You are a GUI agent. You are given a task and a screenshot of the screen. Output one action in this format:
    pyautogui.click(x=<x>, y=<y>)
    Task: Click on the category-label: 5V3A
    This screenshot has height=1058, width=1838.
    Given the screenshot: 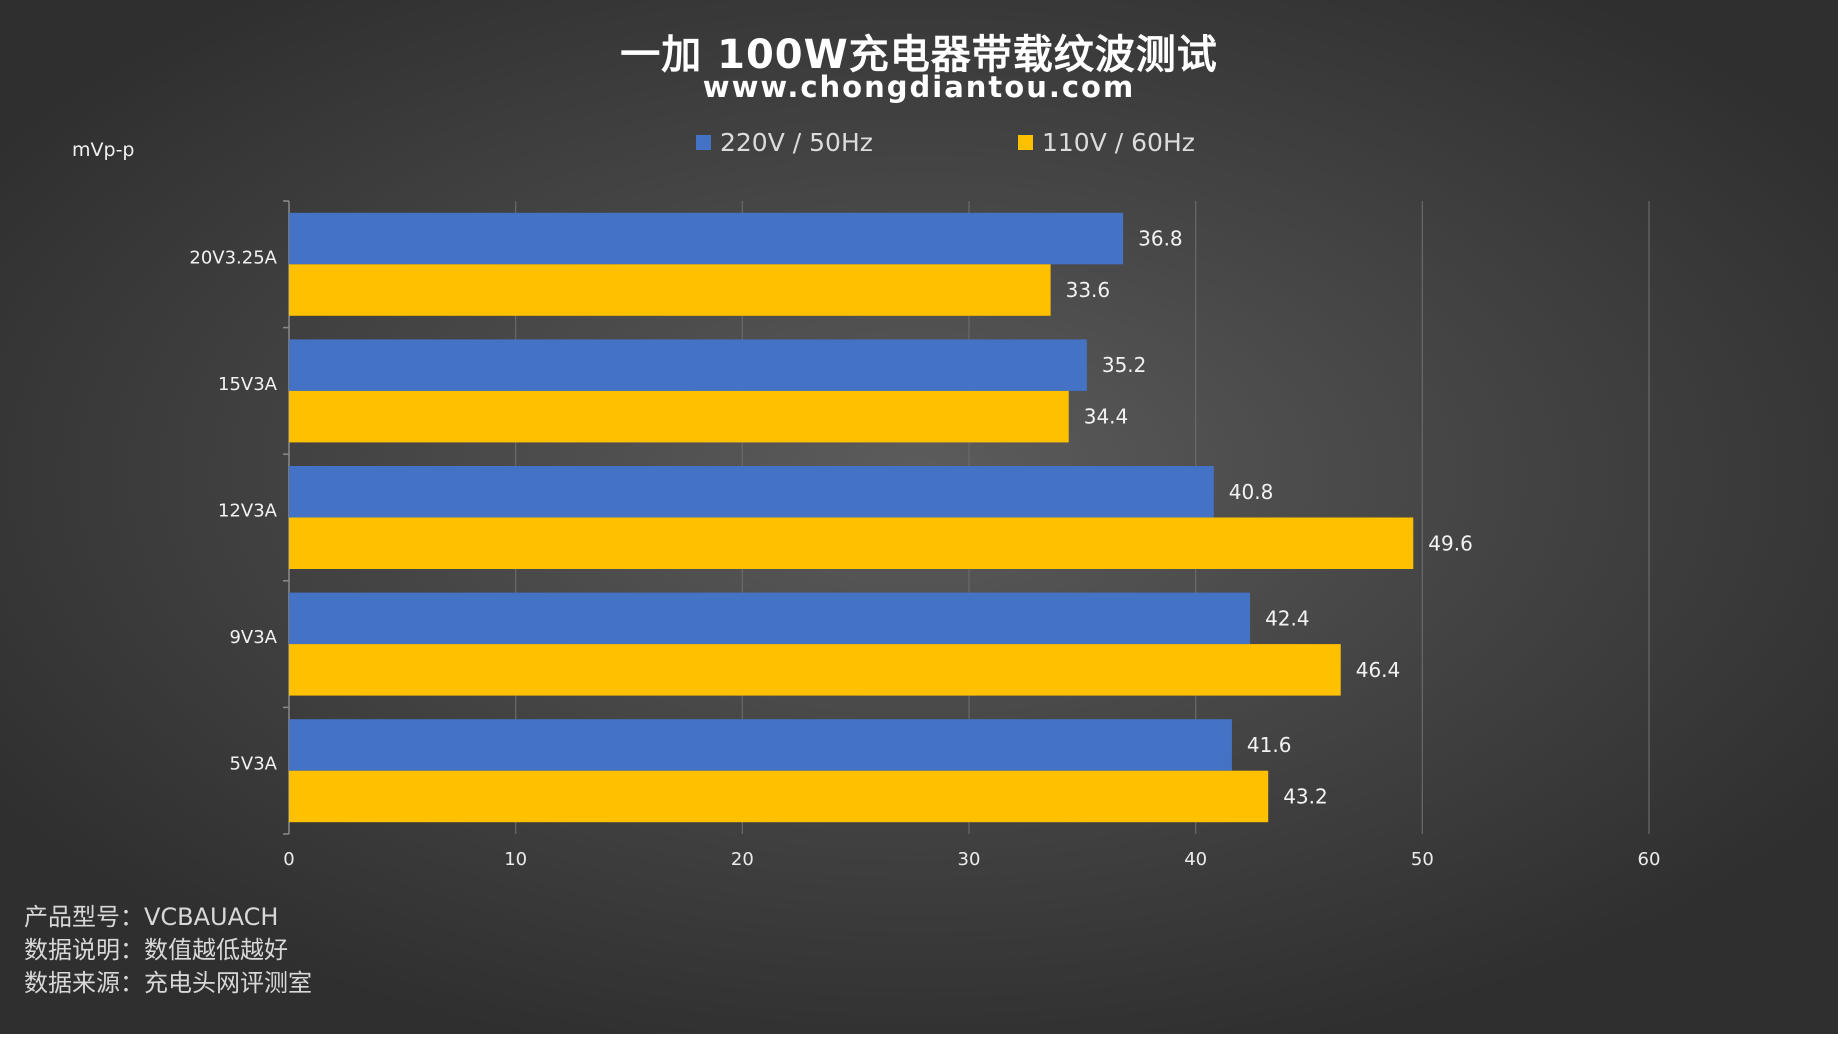 What is the action you would take?
    pyautogui.click(x=253, y=764)
    